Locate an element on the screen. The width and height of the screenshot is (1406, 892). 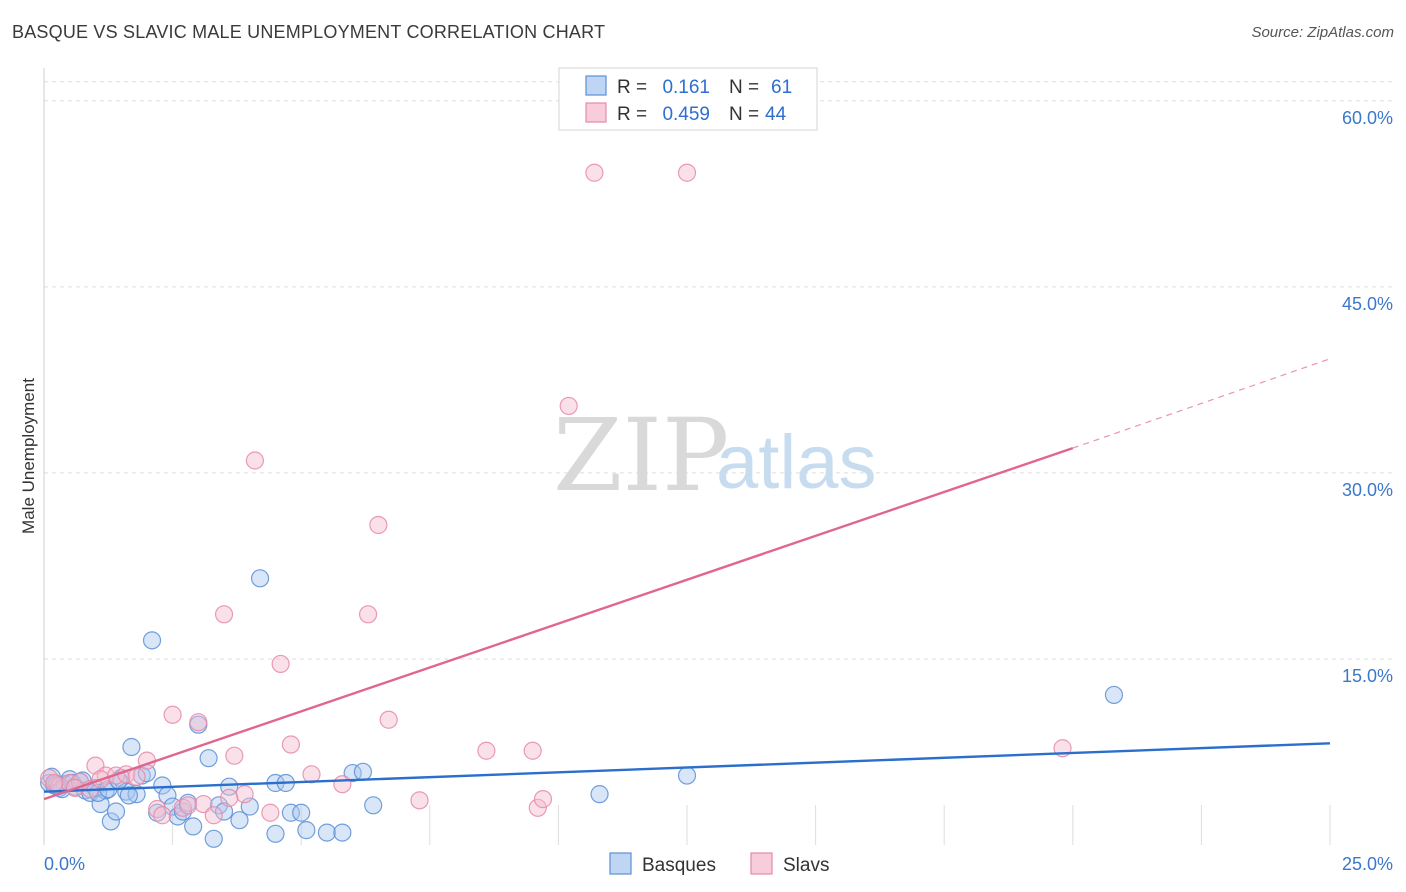
stats-r-label-basques: R = is located at coordinates (632, 87).